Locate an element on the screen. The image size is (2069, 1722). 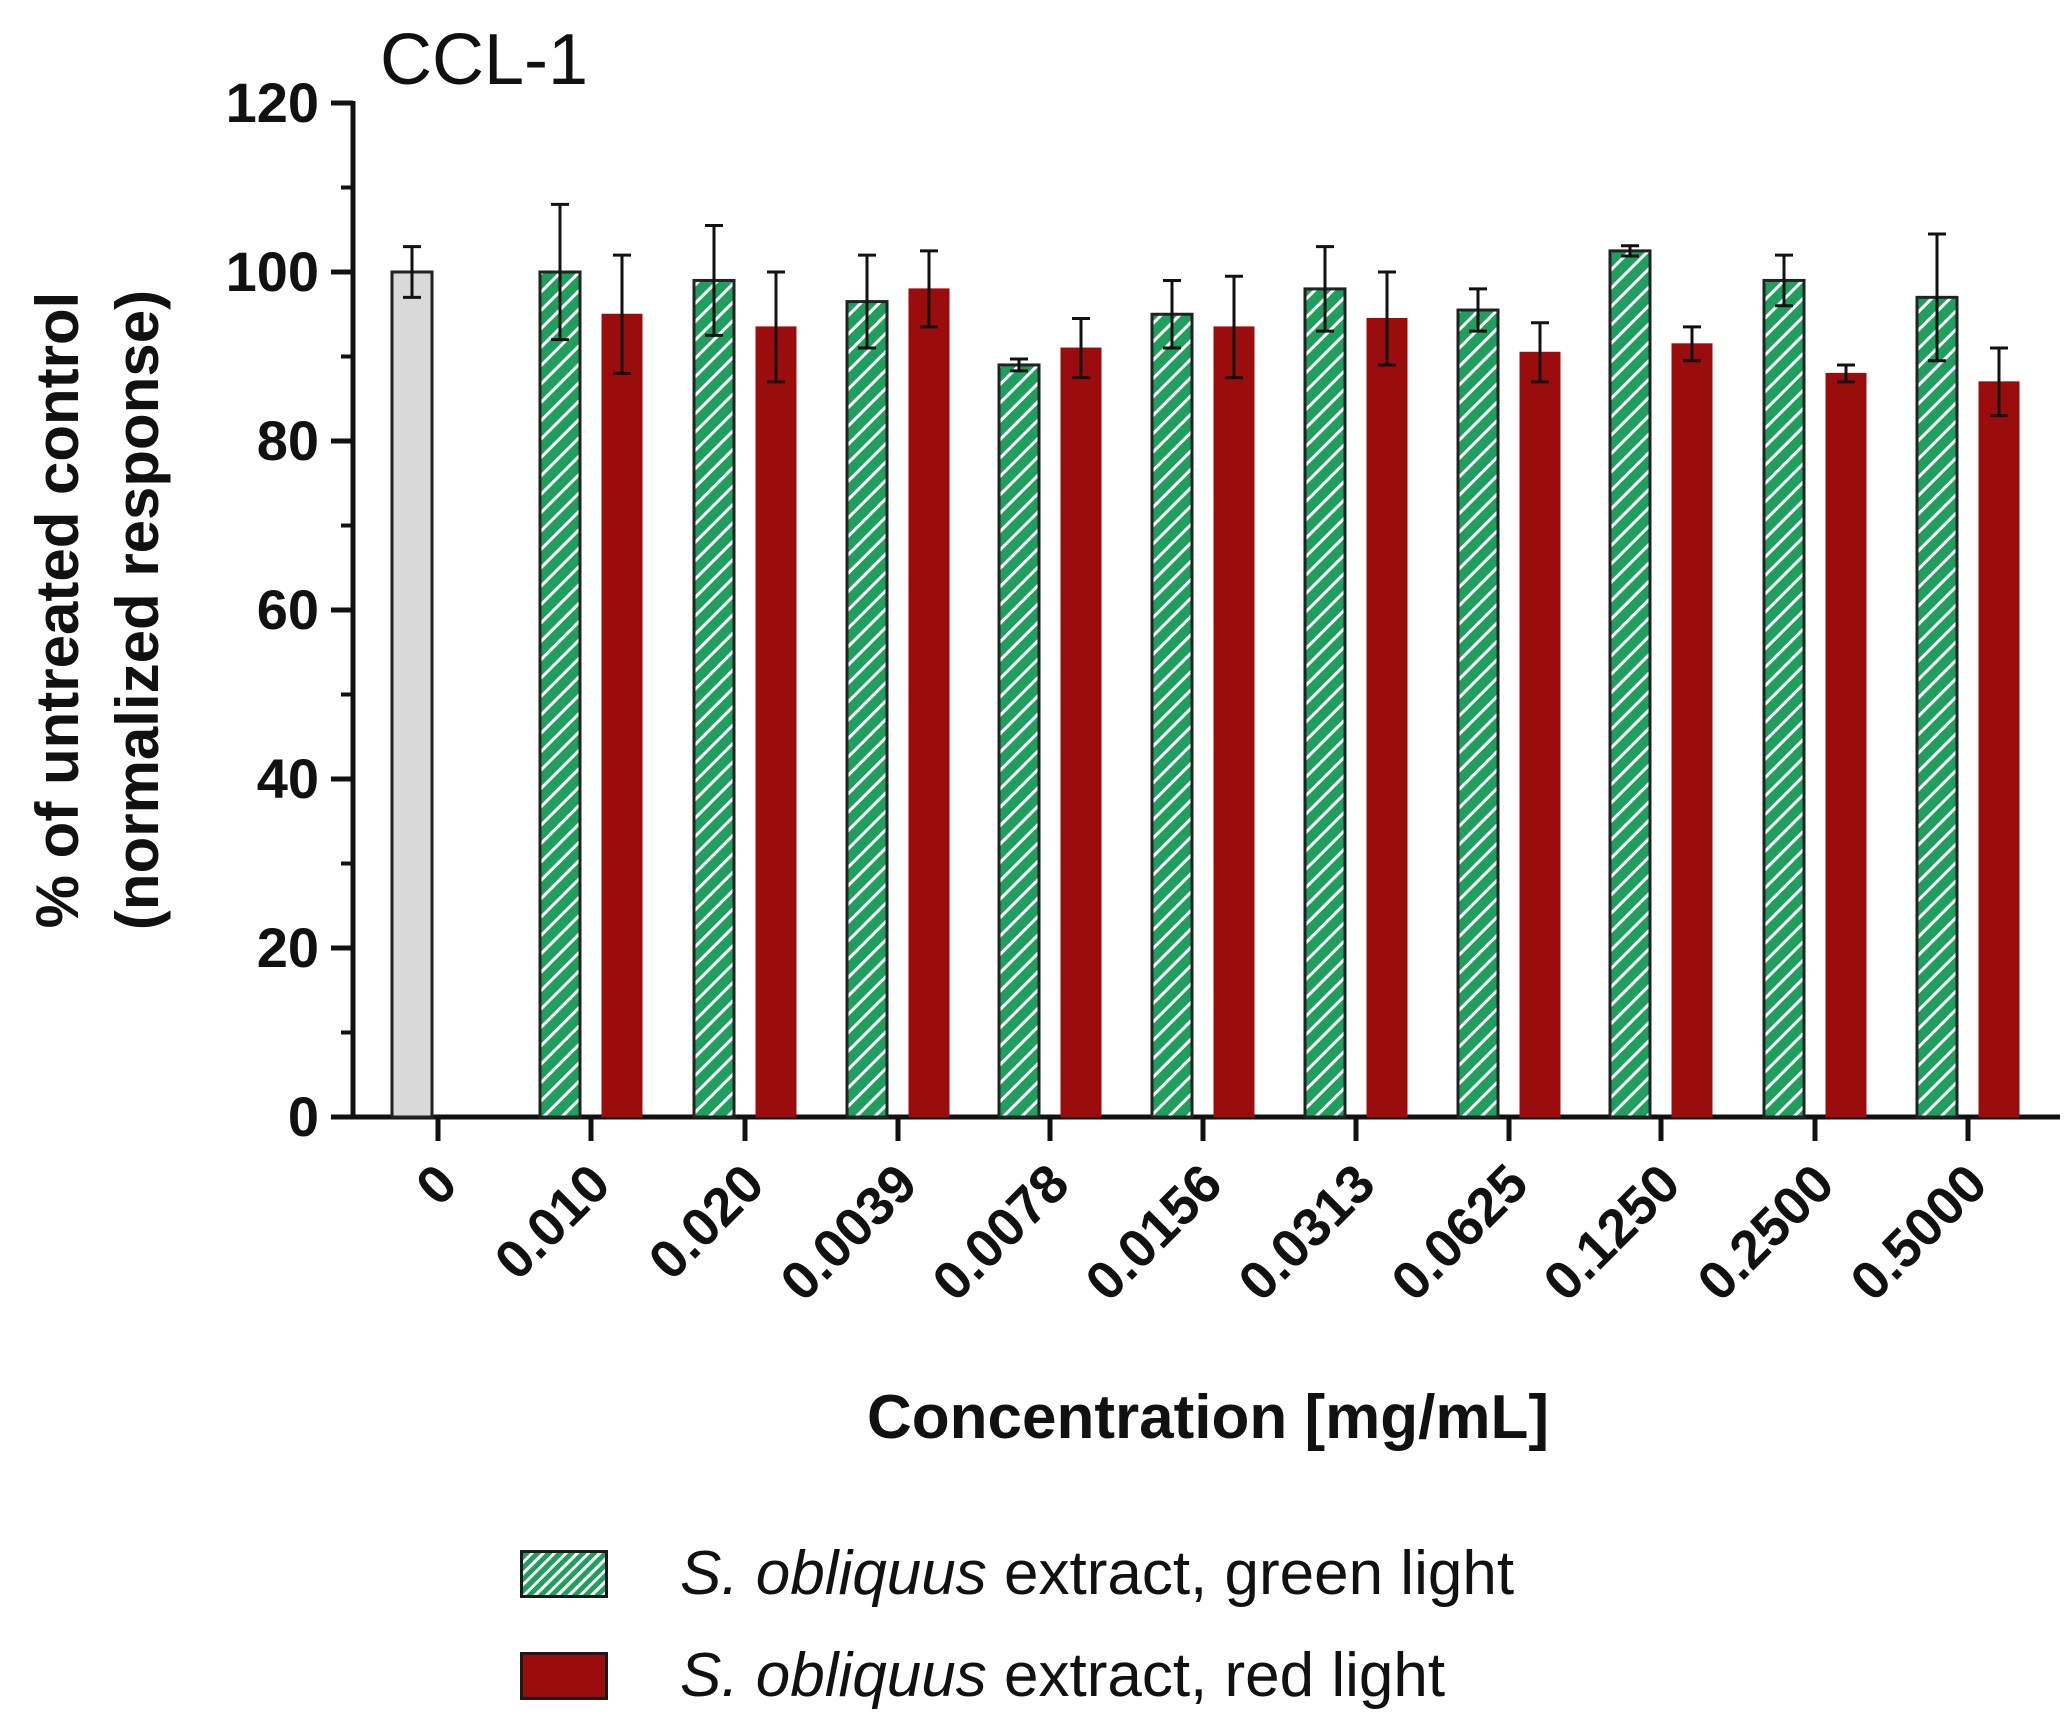
x-tick-label: 0 is located at coordinates (437, 1185).